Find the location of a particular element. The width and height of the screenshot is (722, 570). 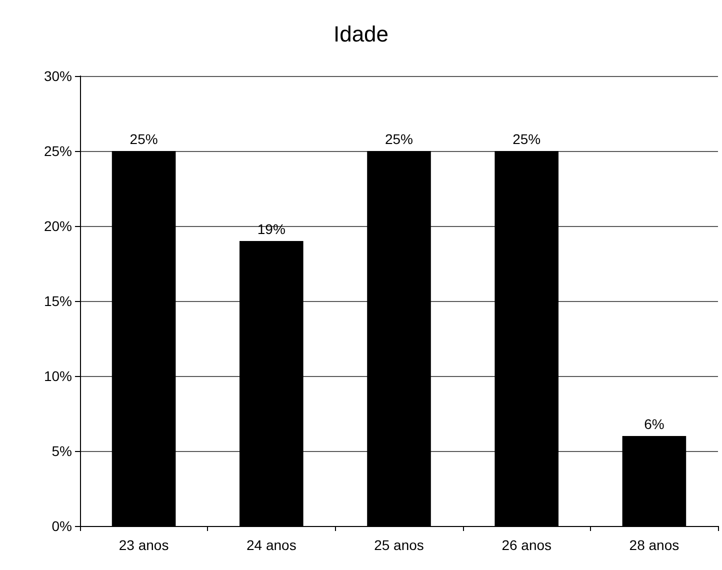

y-tick-label: 5% is located at coordinates (62, 451).